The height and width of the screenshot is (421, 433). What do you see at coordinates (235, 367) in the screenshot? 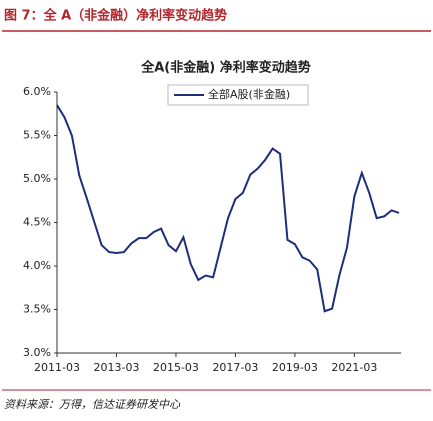
I see `x-tick-label: 2017-03` at bounding box center [235, 367].